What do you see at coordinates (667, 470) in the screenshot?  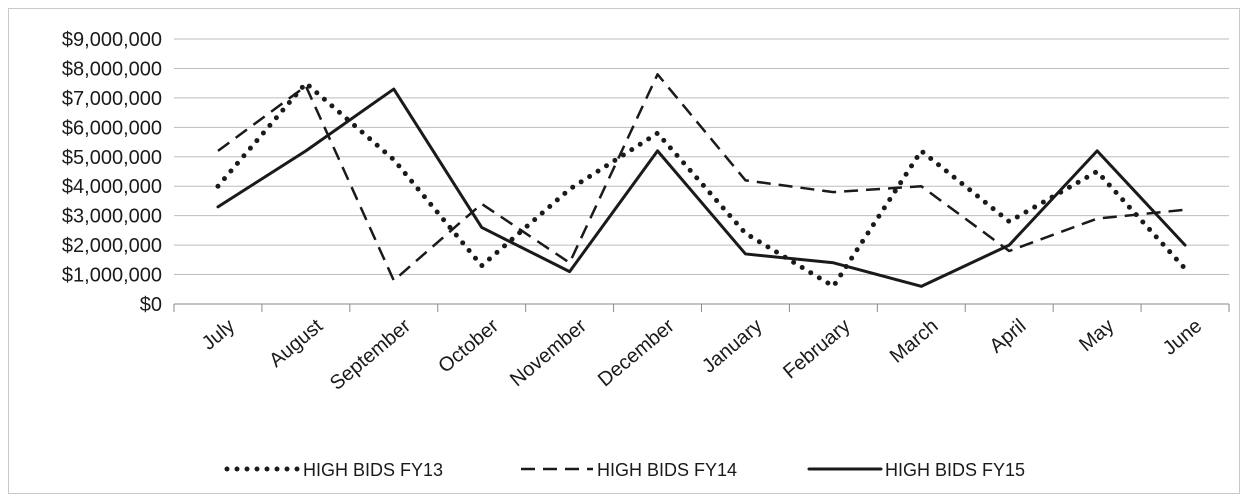 I see `legend-label: HIGH BIDS FY14` at bounding box center [667, 470].